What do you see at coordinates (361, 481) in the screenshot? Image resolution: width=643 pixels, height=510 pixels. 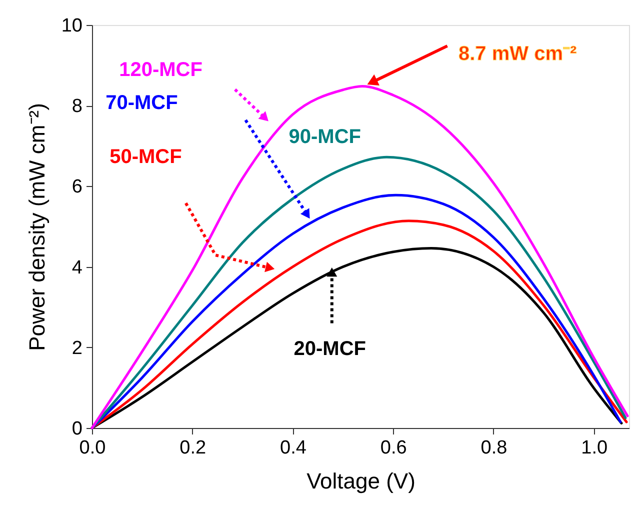 I see `x-axis-title: Voltage (V)` at bounding box center [361, 481].